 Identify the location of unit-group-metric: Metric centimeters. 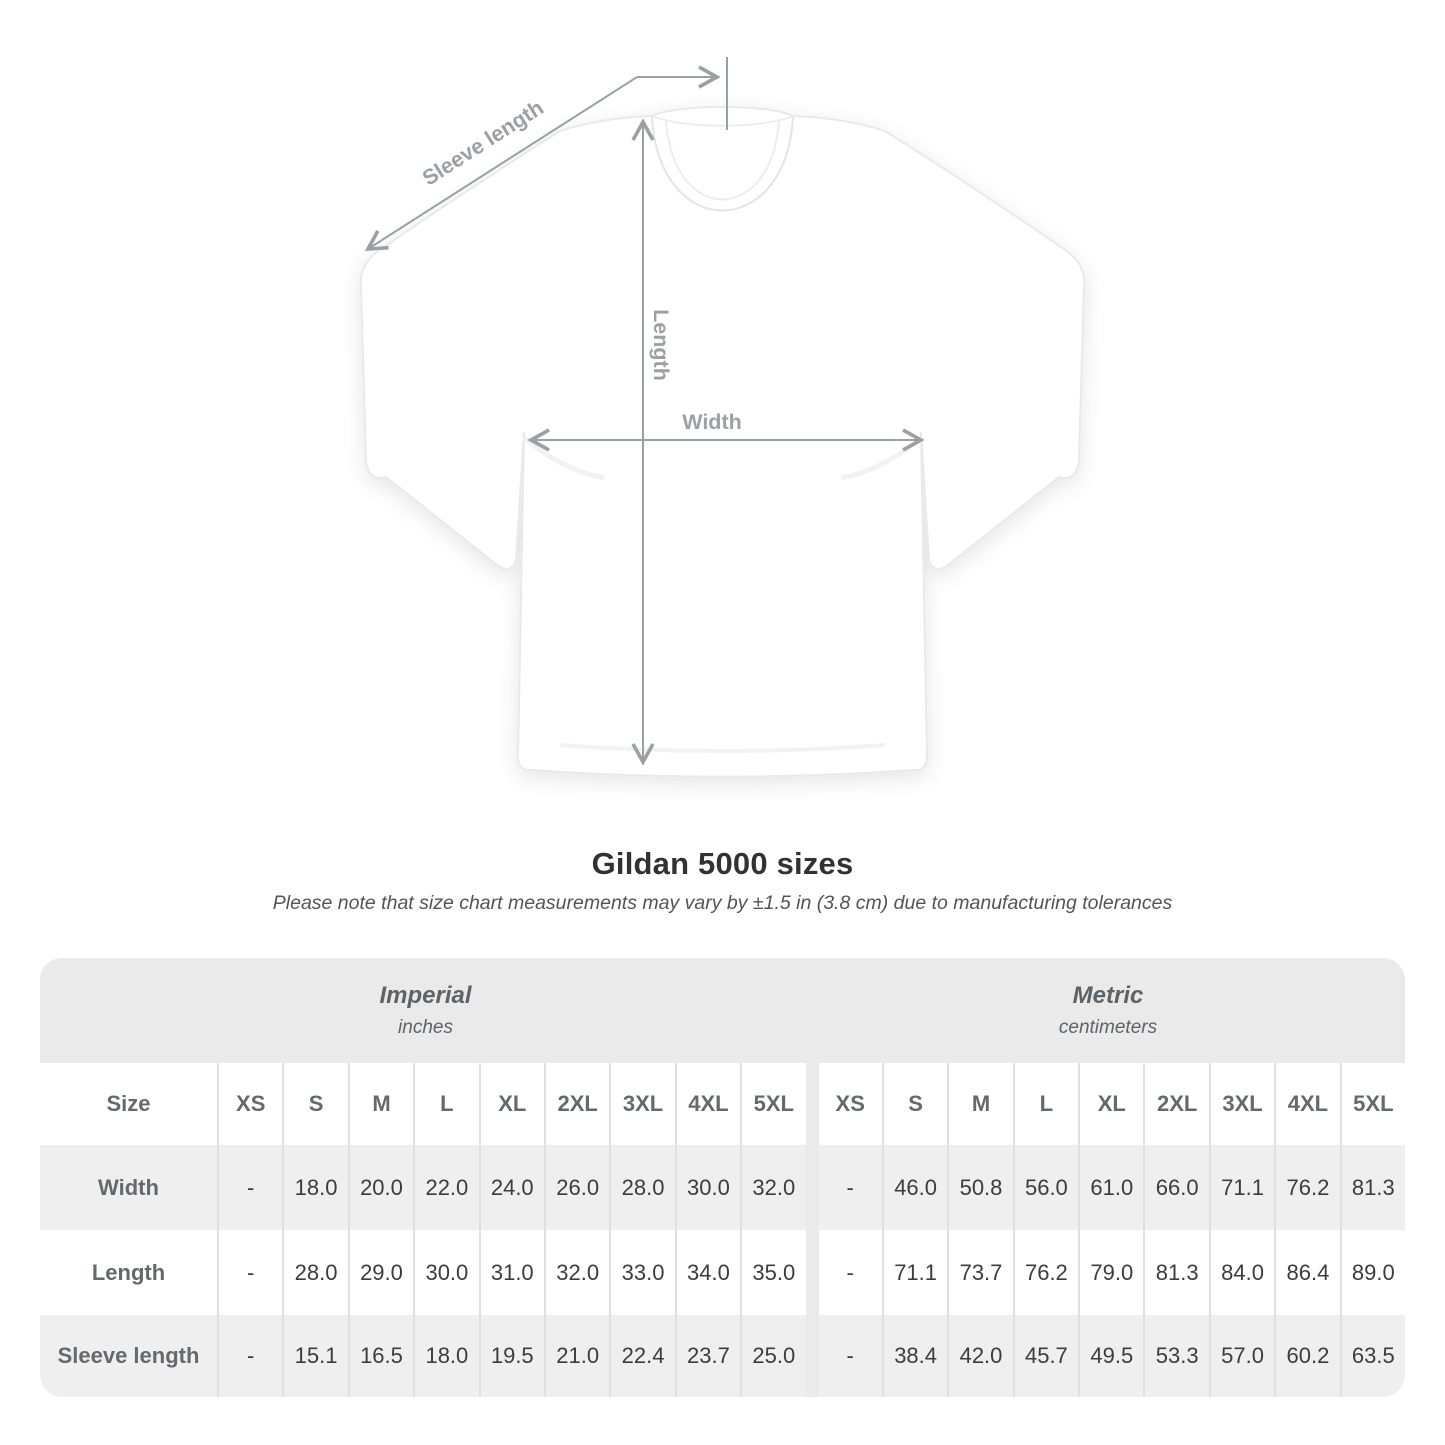
(1108, 1010).